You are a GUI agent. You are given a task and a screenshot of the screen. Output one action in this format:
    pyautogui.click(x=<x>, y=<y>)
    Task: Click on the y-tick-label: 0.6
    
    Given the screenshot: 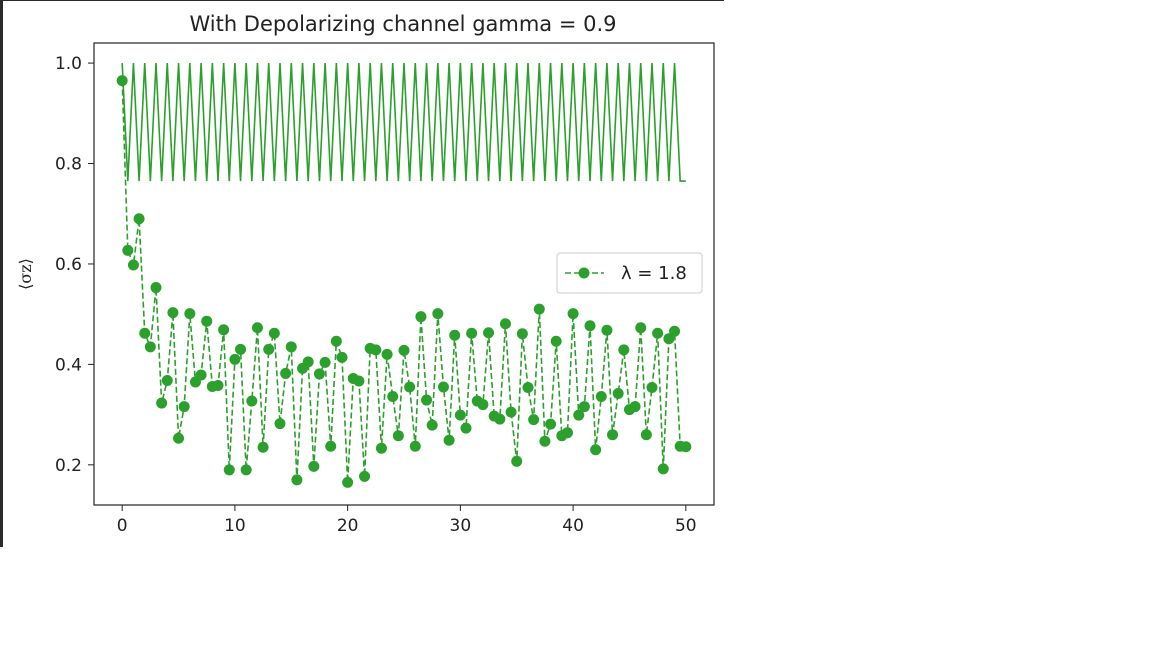 What is the action you would take?
    pyautogui.click(x=68, y=265)
    